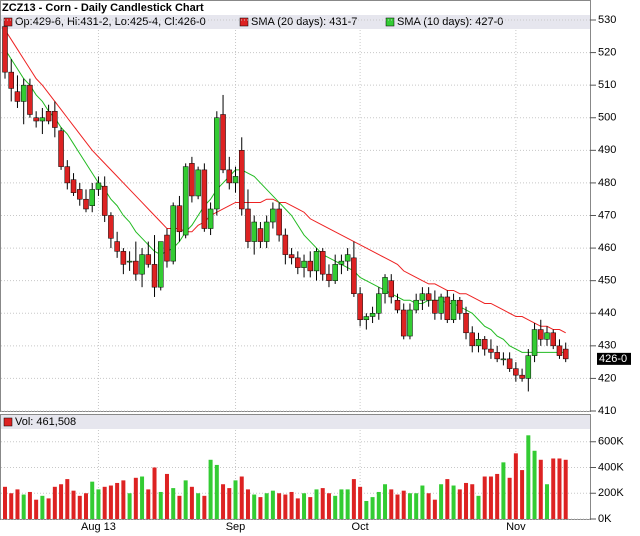 This screenshot has height=536, width=640. Describe the element at coordinates (450, 22) in the screenshot. I see `legend-entry: SMA (10 days): 427-0` at that location.